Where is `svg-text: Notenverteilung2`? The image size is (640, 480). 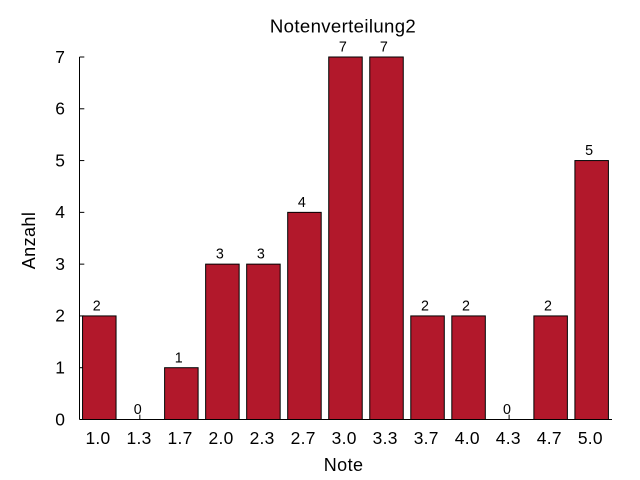 svg-text: Notenverteilung2 is located at coordinates (343, 26).